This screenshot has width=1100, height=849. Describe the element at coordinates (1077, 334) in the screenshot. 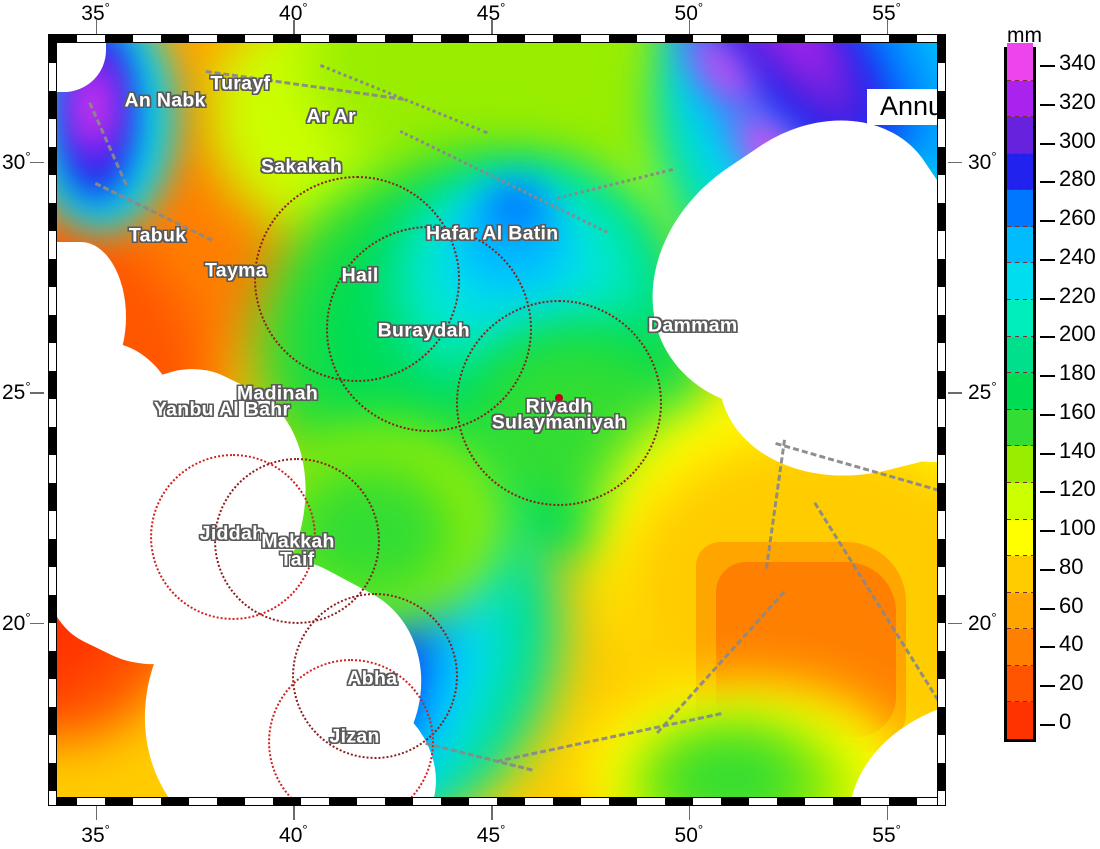

I see `colorbar-tick-label-200: 200` at that location.